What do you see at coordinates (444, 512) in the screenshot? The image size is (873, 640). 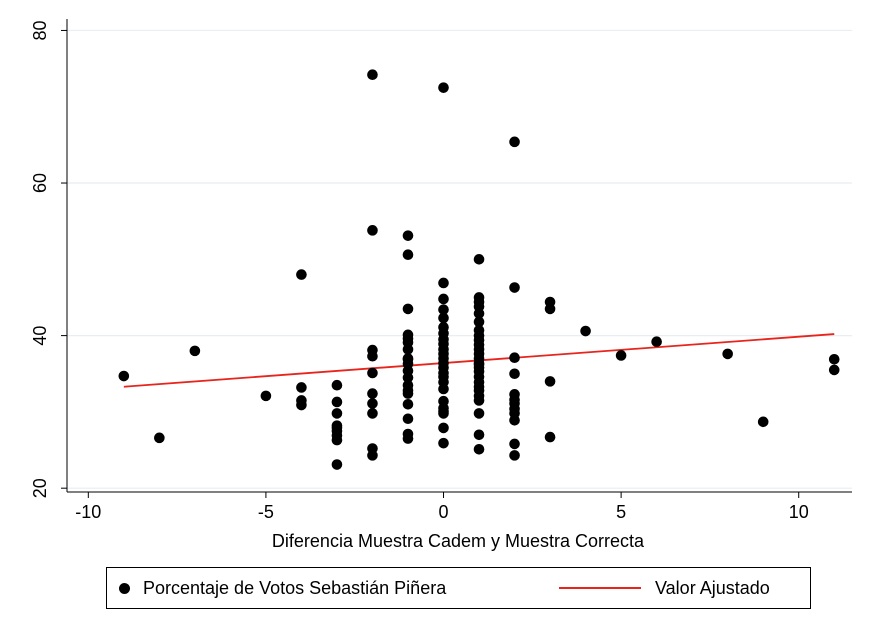 I see `x-tick-label: 0` at bounding box center [444, 512].